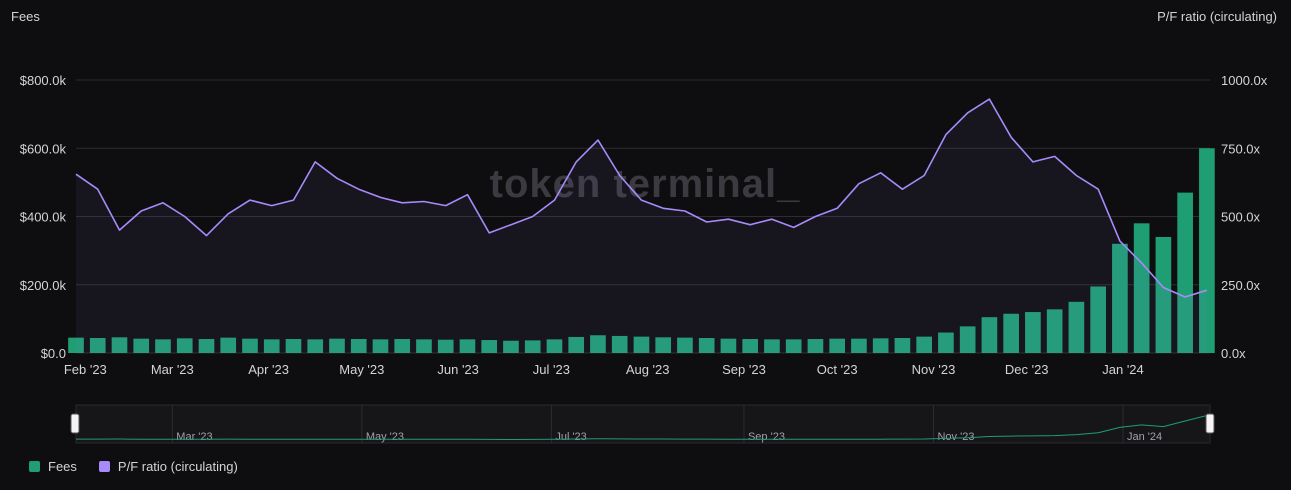 This screenshot has width=1291, height=490. I want to click on navigator-tick-label: Jan '24, so click(1144, 437).